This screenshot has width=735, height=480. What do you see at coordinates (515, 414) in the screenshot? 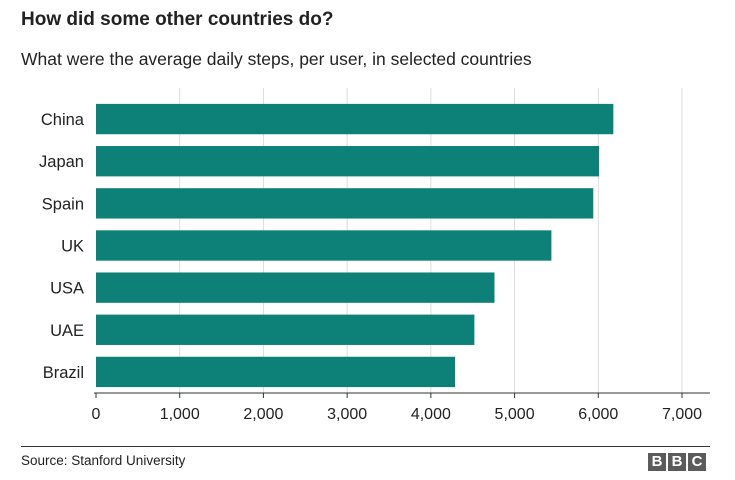
I see `x-tick-label: 5,000` at bounding box center [515, 414].